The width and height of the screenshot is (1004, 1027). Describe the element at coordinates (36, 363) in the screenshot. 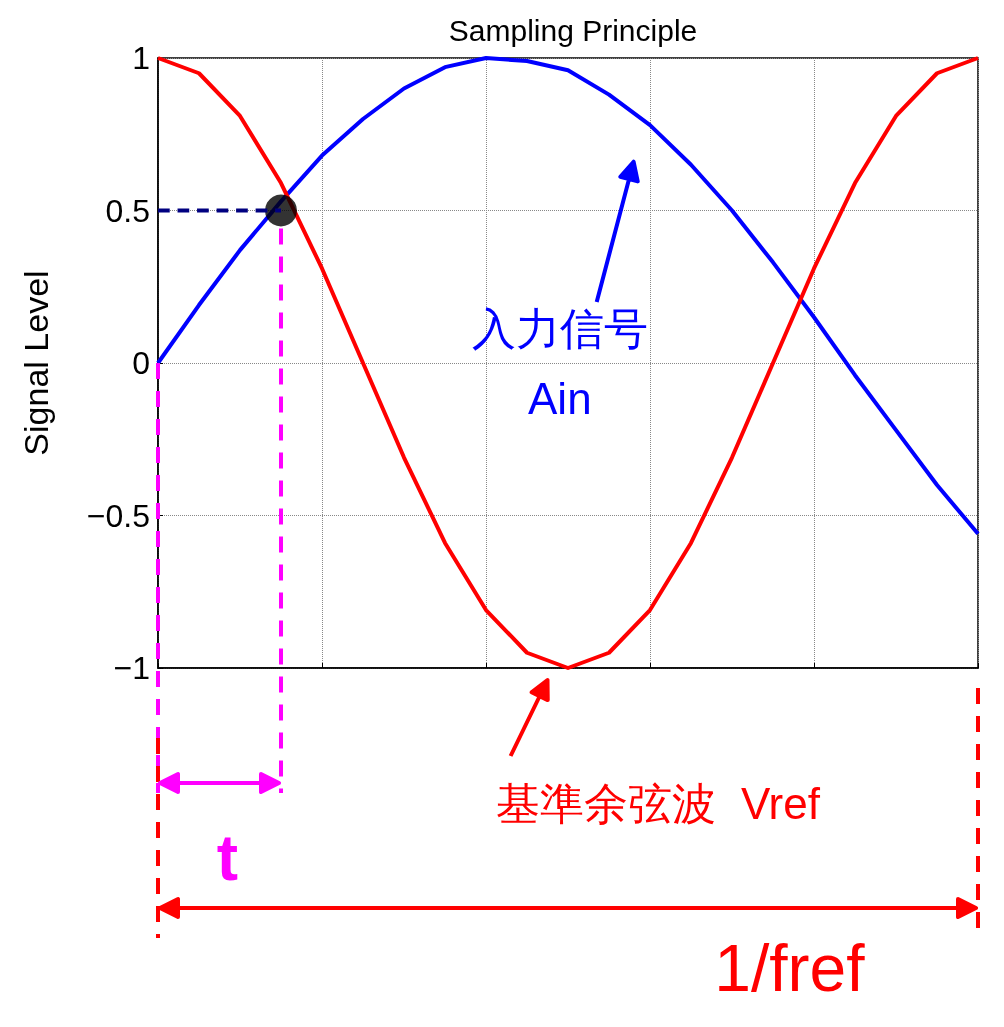

I see `y-axis-title: Signal Level` at that location.